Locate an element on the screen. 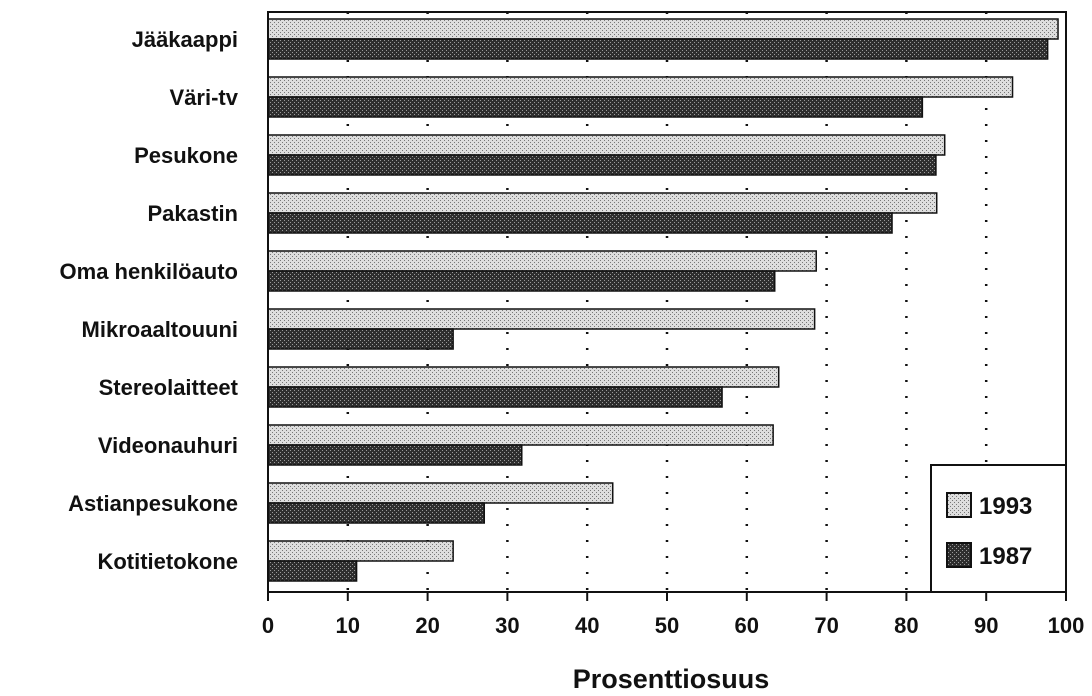 The width and height of the screenshot is (1092, 696). tick-label: 30 is located at coordinates (507, 625).